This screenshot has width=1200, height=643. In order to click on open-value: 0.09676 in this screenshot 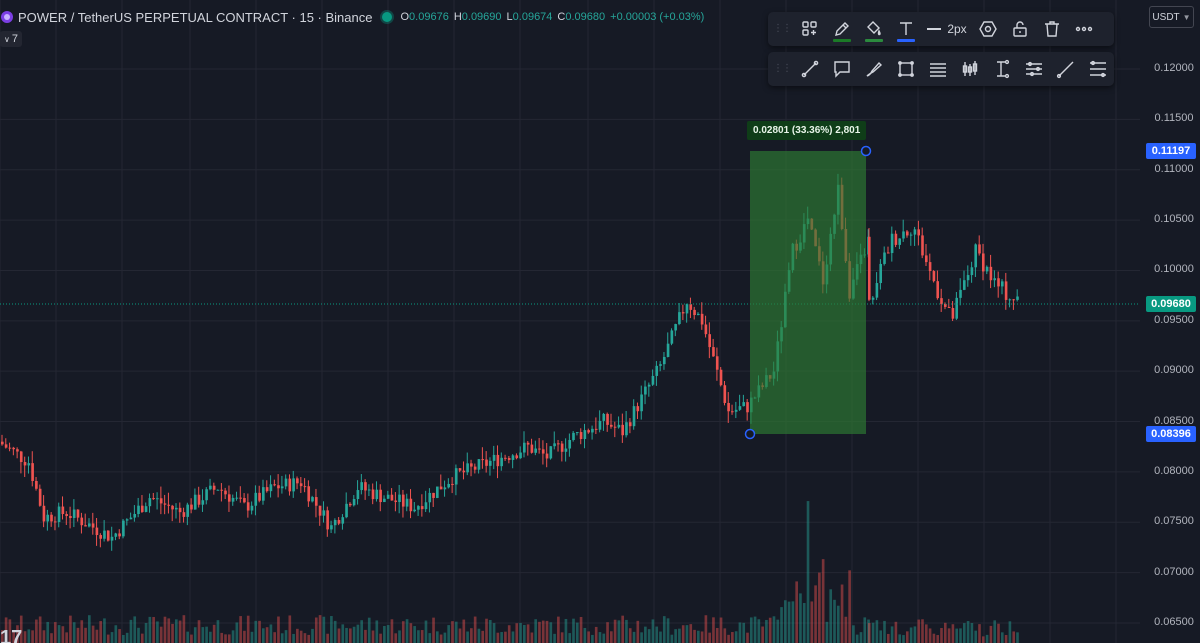, I will do `click(429, 17)`.